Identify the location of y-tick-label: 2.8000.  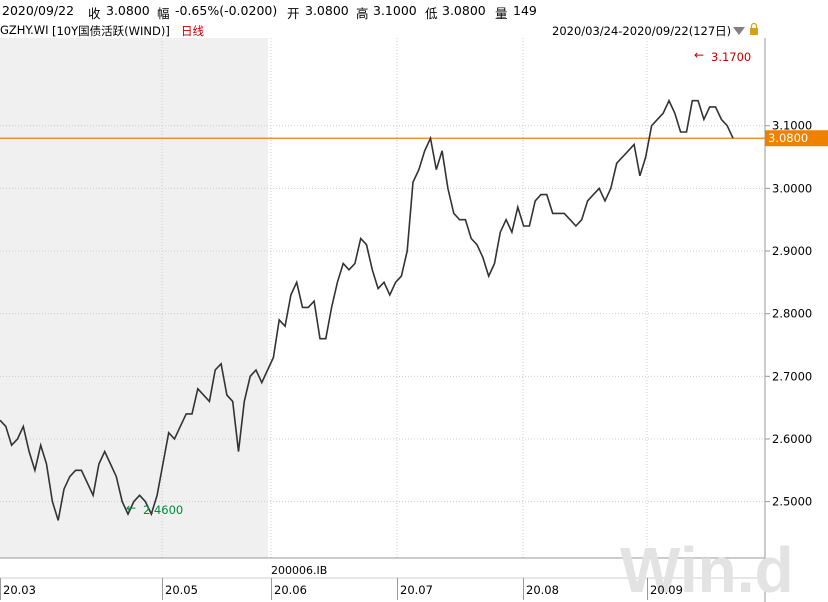
(792, 314).